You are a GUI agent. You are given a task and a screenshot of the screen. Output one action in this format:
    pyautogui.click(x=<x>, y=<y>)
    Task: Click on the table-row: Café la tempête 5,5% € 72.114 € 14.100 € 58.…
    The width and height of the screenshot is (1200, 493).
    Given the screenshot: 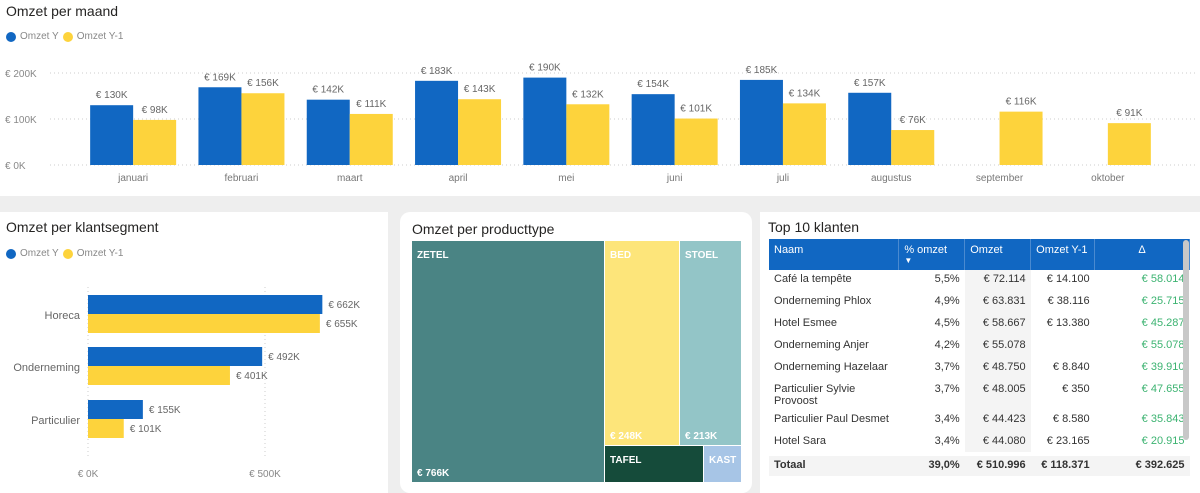 What is the action you would take?
    pyautogui.click(x=979, y=281)
    